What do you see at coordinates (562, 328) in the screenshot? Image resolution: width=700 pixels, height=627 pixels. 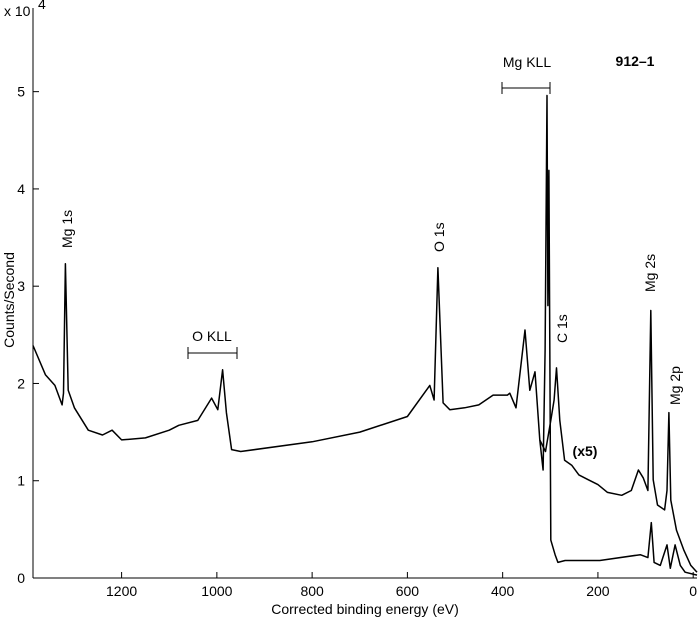 I see `peak-annotation: C 1s` at bounding box center [562, 328].